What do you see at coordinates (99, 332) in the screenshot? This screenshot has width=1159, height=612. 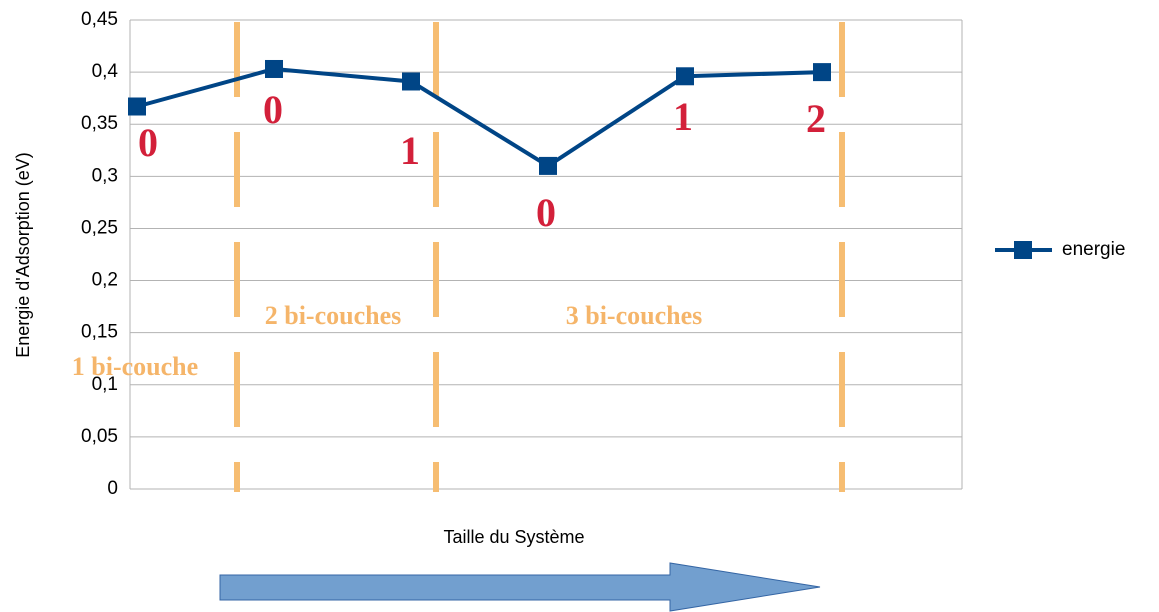 I see `y-tick-label: 0,15` at bounding box center [99, 332].